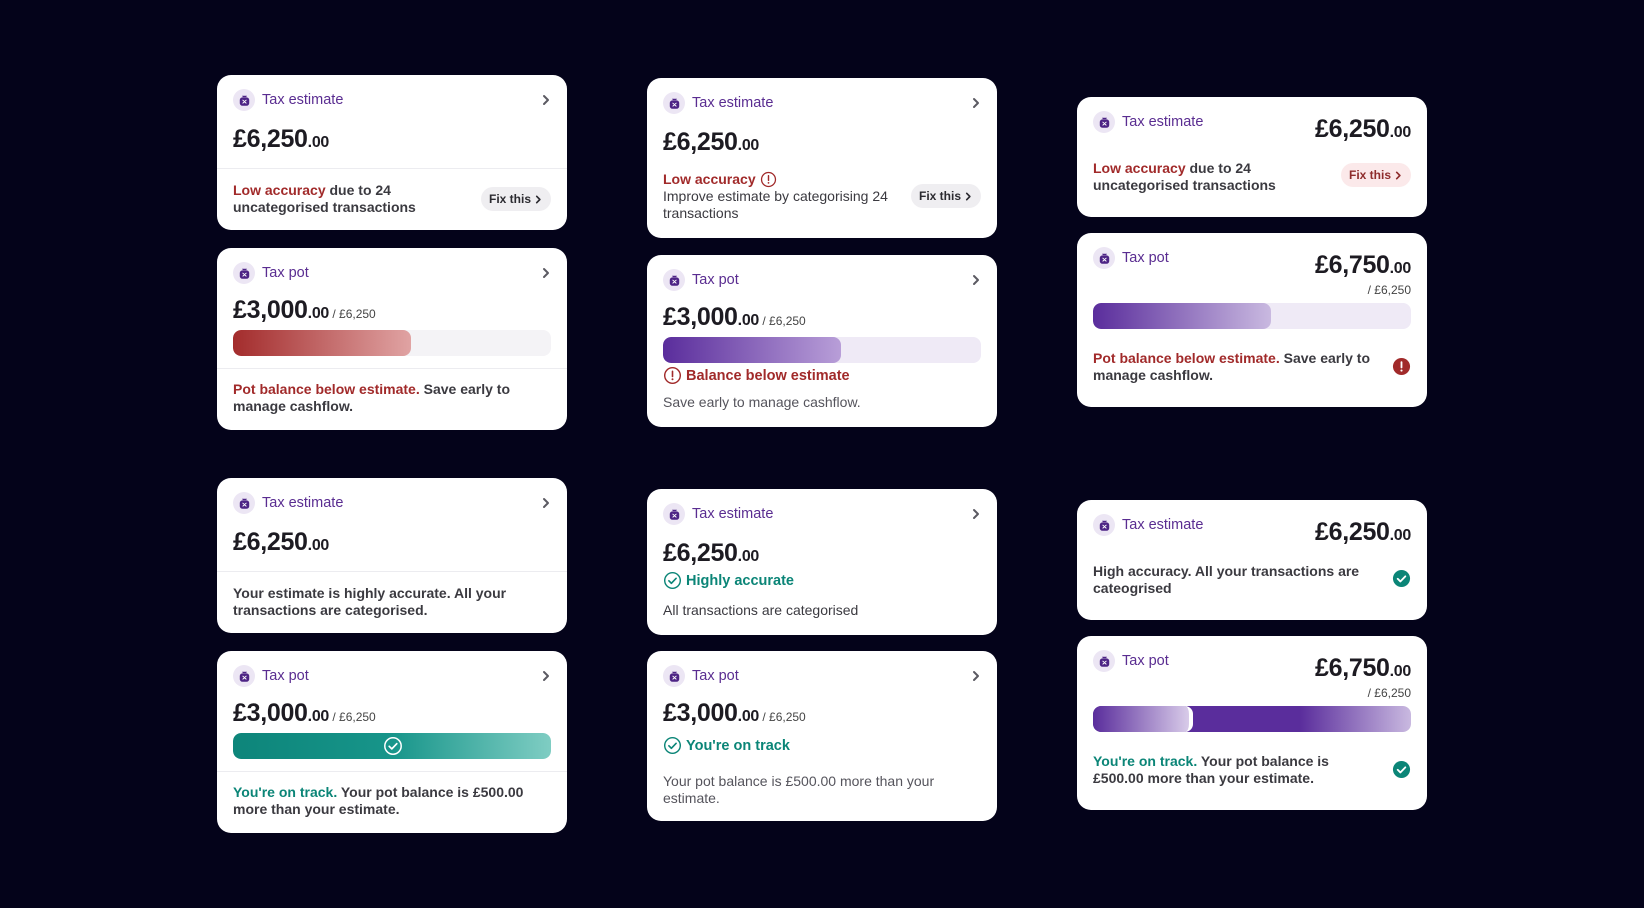 The image size is (1644, 908). I want to click on accuracy-subtext: All transactions are categorised, so click(761, 610).